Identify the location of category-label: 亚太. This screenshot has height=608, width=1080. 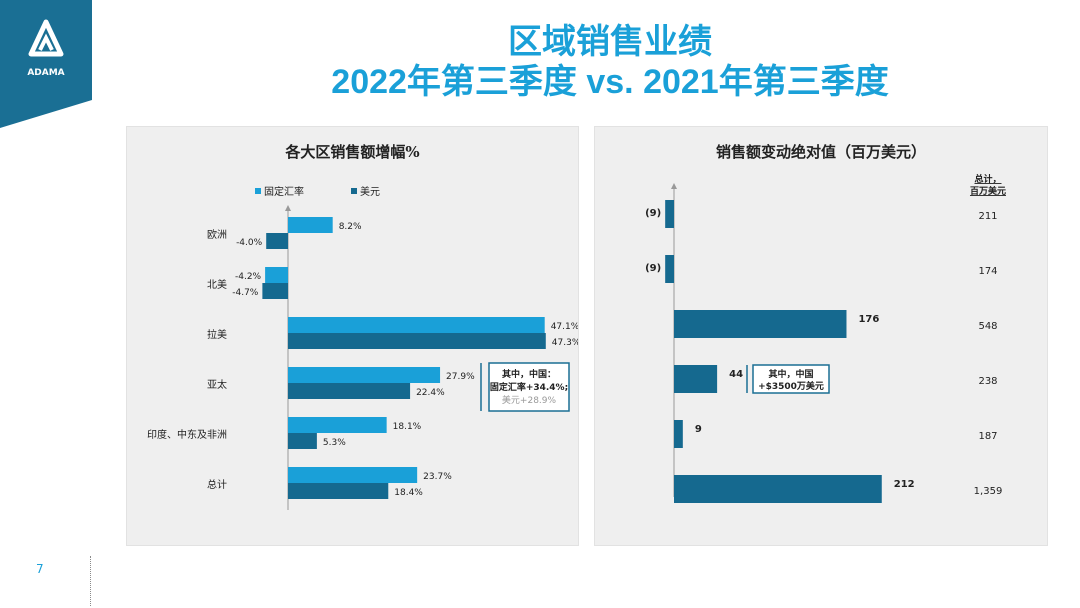
(217, 384).